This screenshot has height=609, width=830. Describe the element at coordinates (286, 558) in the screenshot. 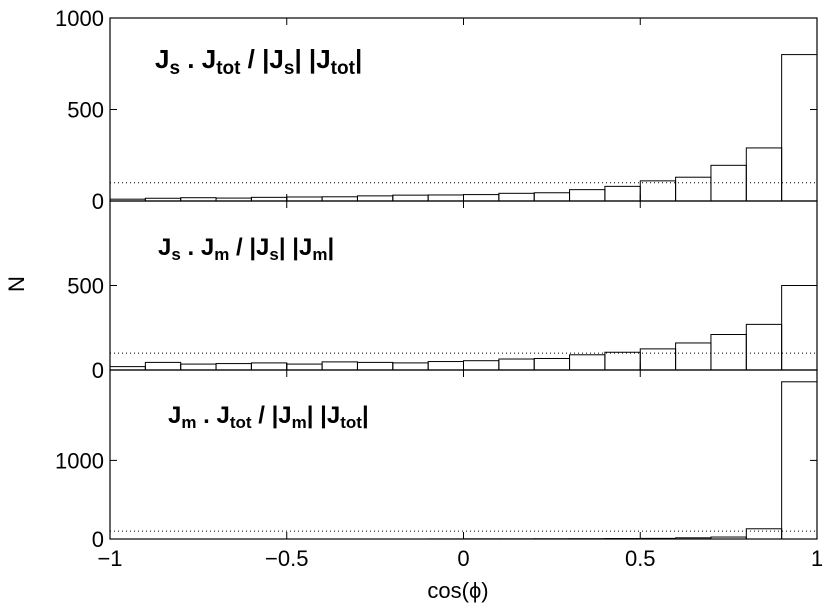

I see `x-tick-label: −0.5` at that location.